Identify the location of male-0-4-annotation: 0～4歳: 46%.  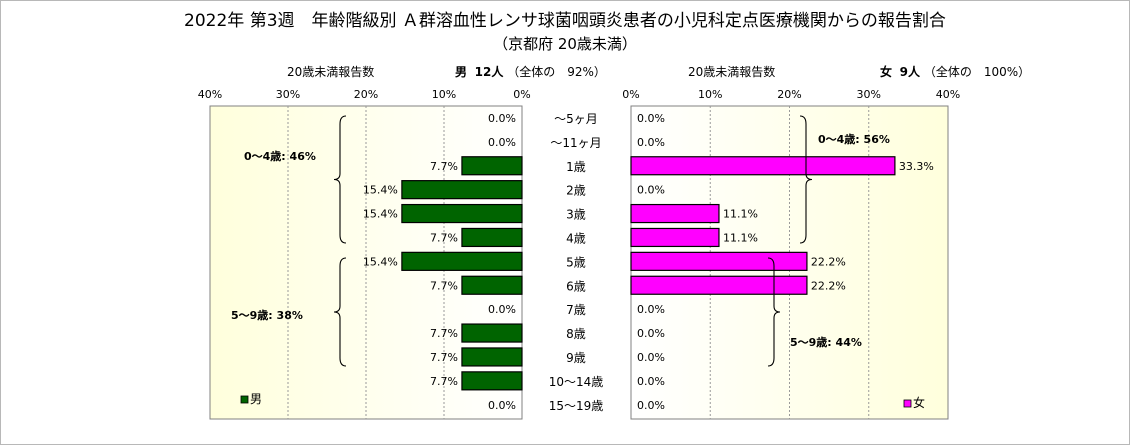
(280, 156).